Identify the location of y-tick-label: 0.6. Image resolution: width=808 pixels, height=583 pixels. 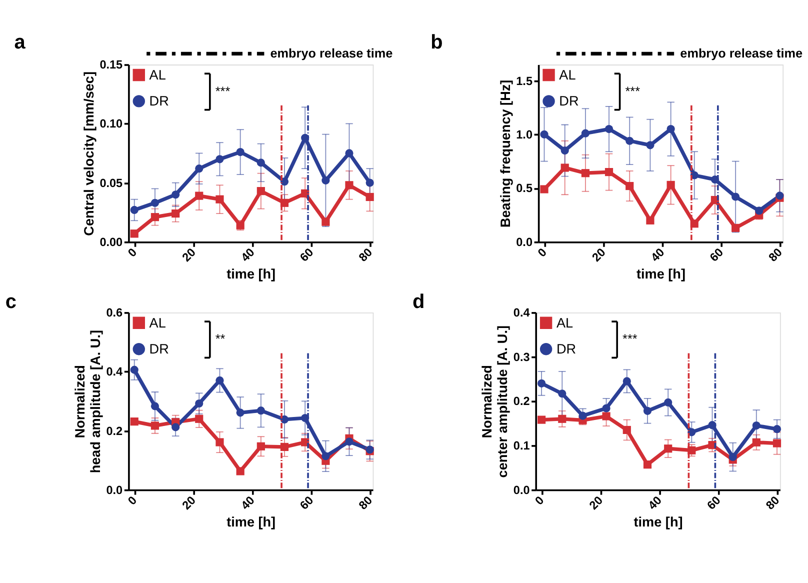
(115, 313).